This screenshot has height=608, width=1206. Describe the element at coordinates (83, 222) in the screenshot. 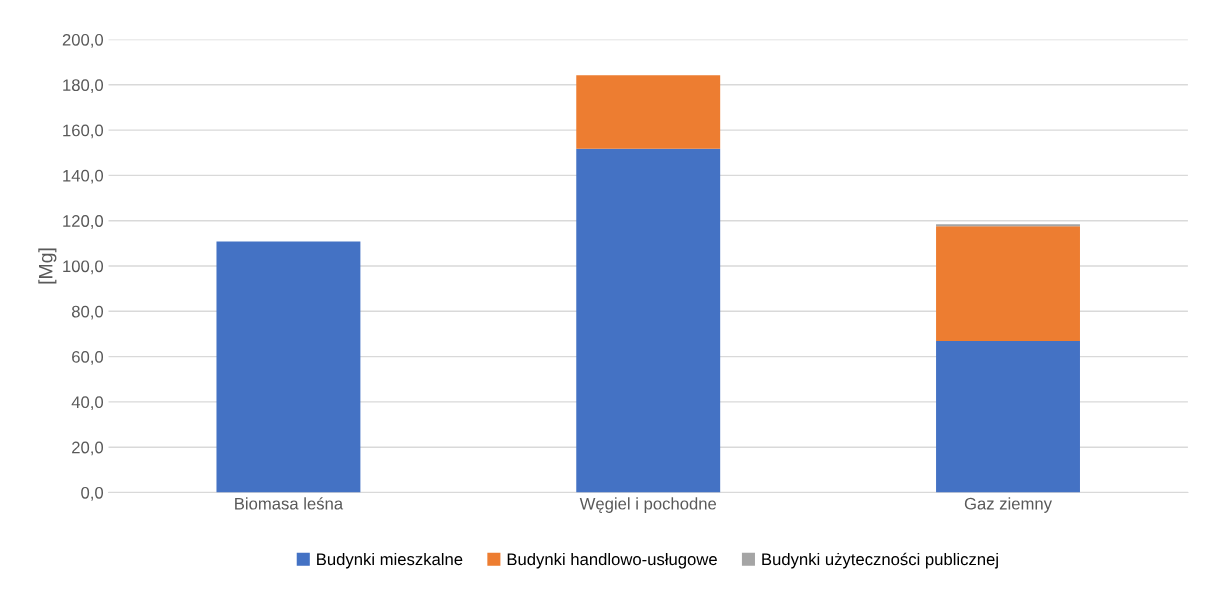

I see `y-tick-label: 120,0` at that location.